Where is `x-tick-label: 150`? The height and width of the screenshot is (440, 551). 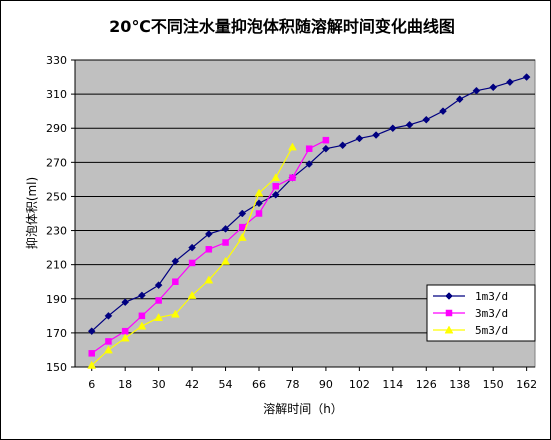
x-tick-label: 150 is located at coordinates (493, 384).